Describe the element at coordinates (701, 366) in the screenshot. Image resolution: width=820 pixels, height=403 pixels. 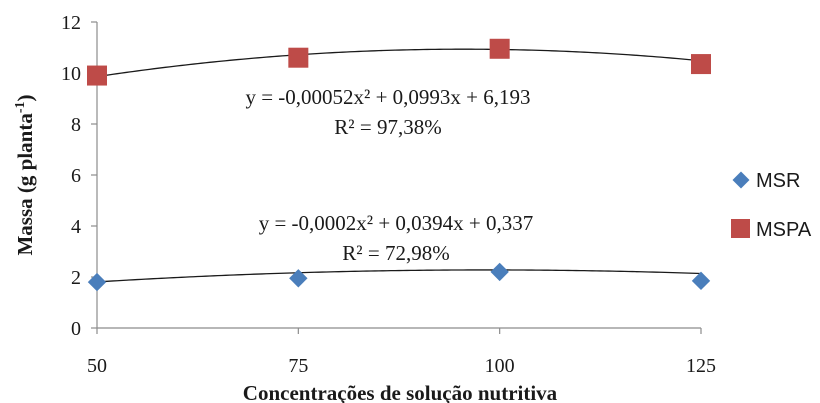
I see `x-tick-label: 125` at that location.